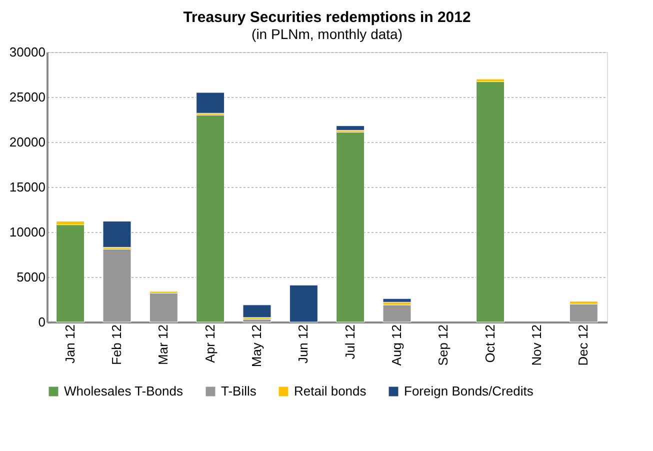  What do you see at coordinates (163, 344) in the screenshot?
I see `x-tick-label: Mar 12` at bounding box center [163, 344].